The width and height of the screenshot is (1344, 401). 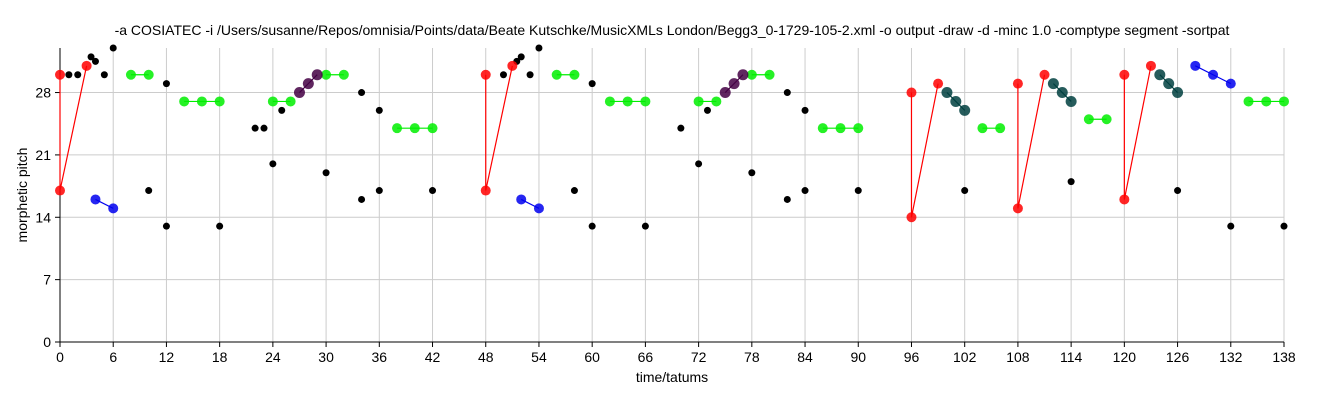 What do you see at coordinates (433, 357) in the screenshot?
I see `x-tick-label: 42` at bounding box center [433, 357].